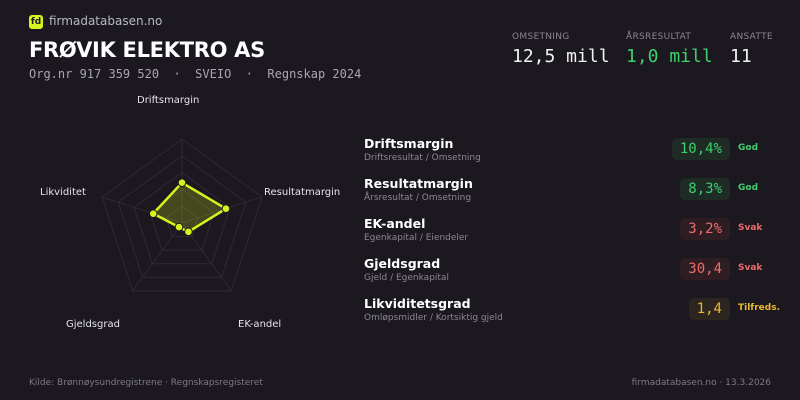 The height and width of the screenshot is (400, 800). Describe the element at coordinates (669, 56) in the screenshot. I see `kpi-value: 1,0 mill` at that location.